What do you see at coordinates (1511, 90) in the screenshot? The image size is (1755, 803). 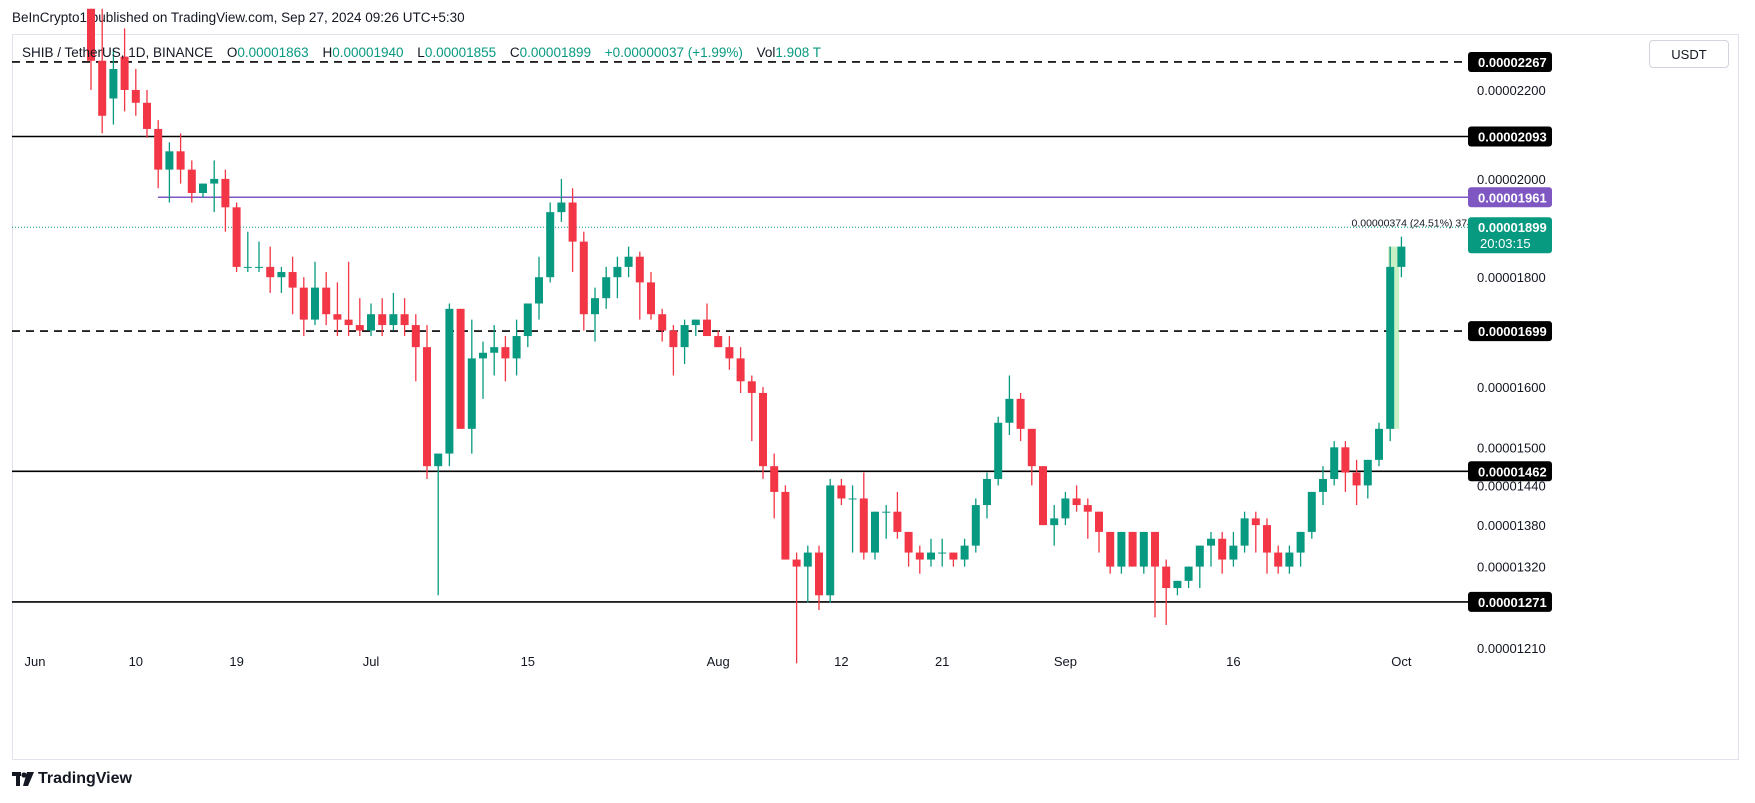 I see `y-tick-label: 0.00002200` at bounding box center [1511, 90].